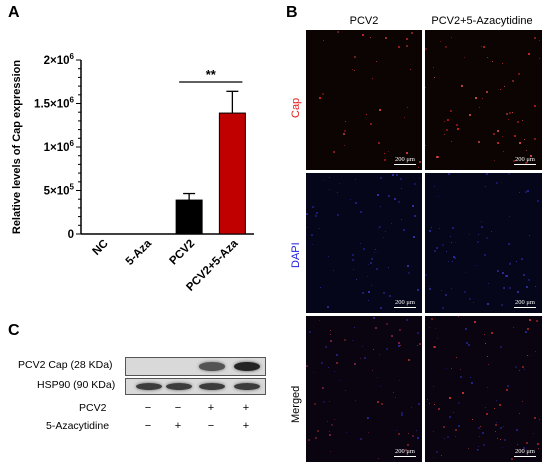 This screenshot has width=550, height=468. I want to click on micrograph-dapi-pcv2: 200 μm, so click(364, 243).